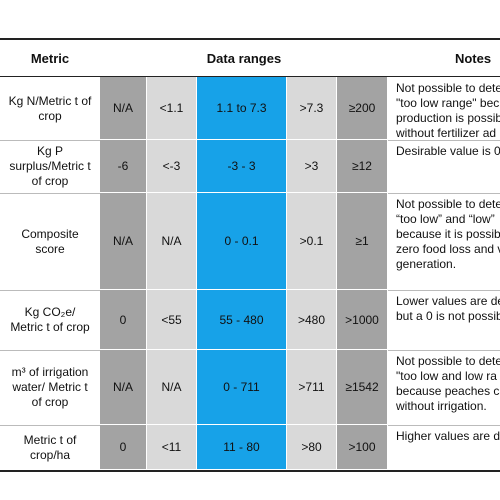  What do you see at coordinates (448, 103) in the screenshot?
I see `note-line: "too low range" bec` at bounding box center [448, 103].